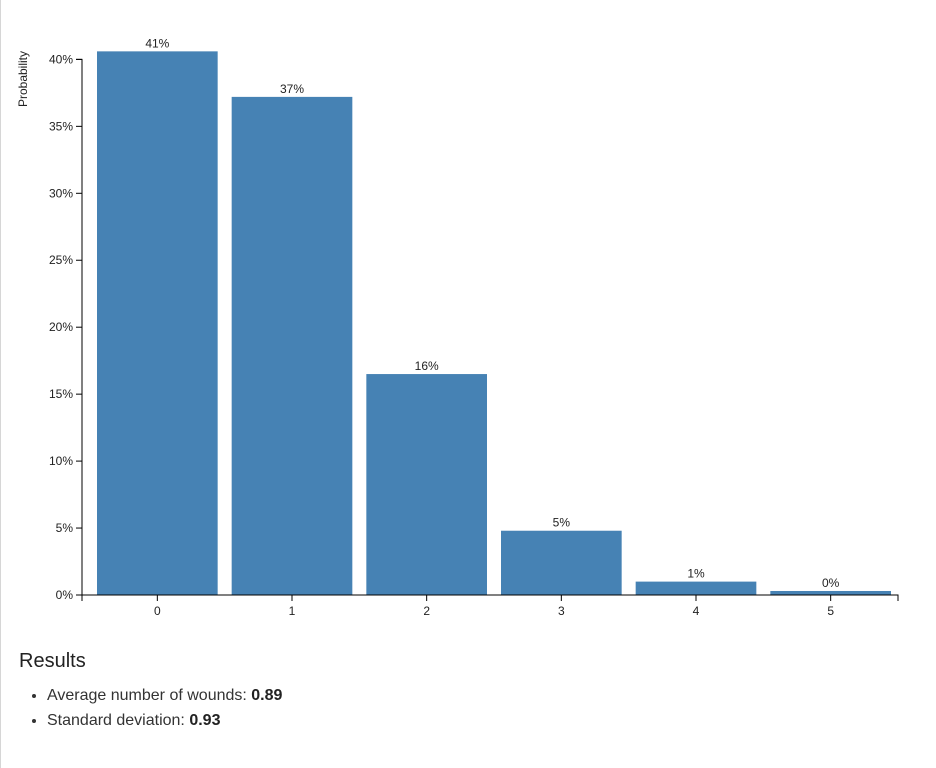  Describe the element at coordinates (116, 720) in the screenshot. I see `std-dev-label: Standard deviation:` at that location.